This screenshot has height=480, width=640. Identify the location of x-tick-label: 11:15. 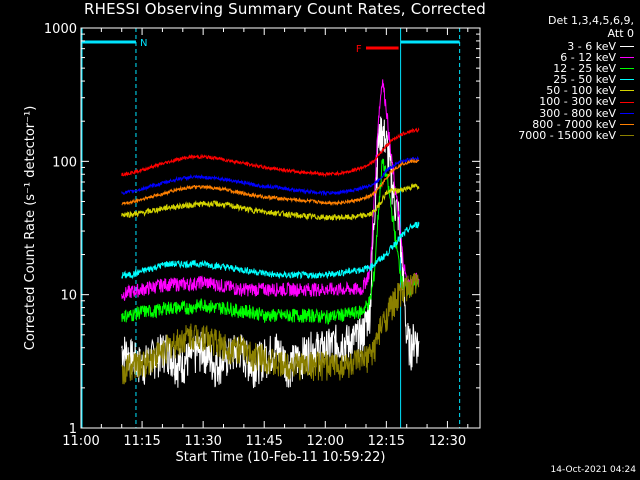
(141, 441).